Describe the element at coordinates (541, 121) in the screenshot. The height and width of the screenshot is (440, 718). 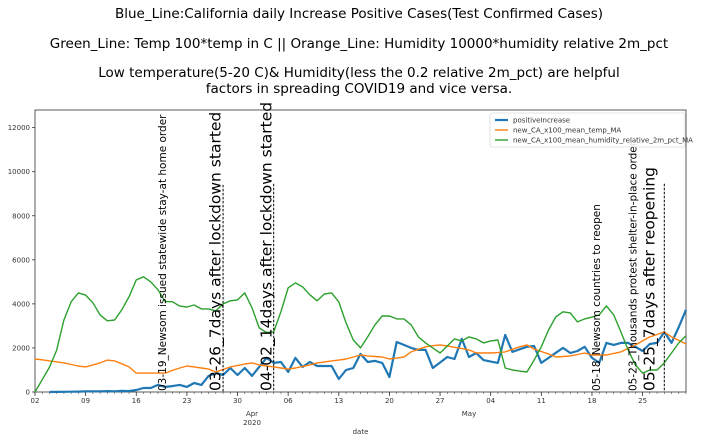
I see `legend-label-1: positiveIncrease` at that location.